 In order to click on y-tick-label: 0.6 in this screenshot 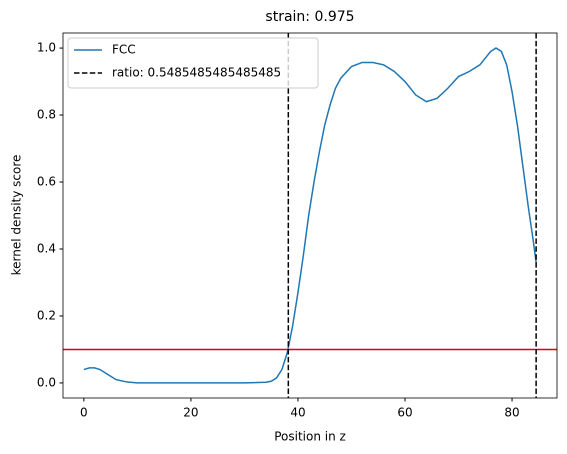, I will do `click(46, 182)`.